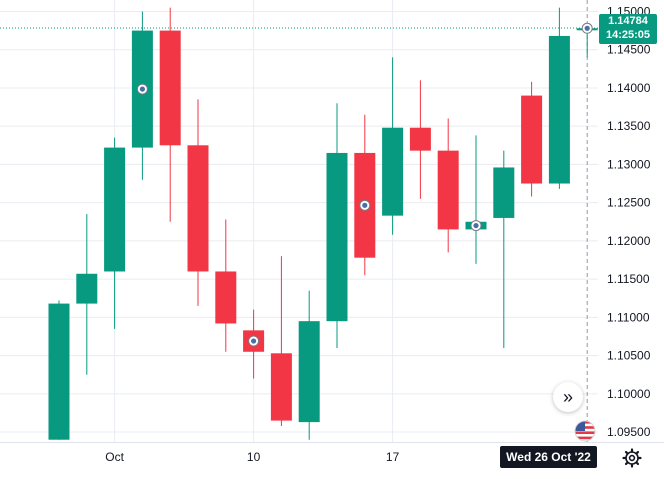 The height and width of the screenshot is (479, 664). I want to click on price-tick-label: 1.13000, so click(629, 164).